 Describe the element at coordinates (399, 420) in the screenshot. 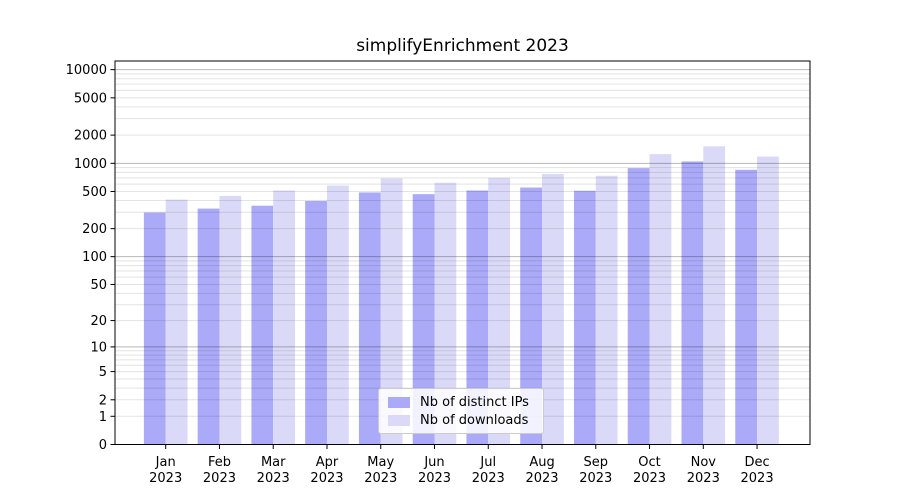

I see `legend-swatch-downloads` at that location.